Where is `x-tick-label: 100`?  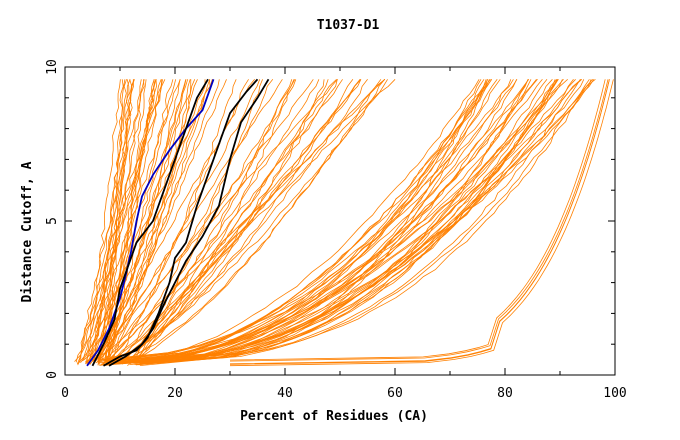
x-tick-label: 100 is located at coordinates (614, 393).